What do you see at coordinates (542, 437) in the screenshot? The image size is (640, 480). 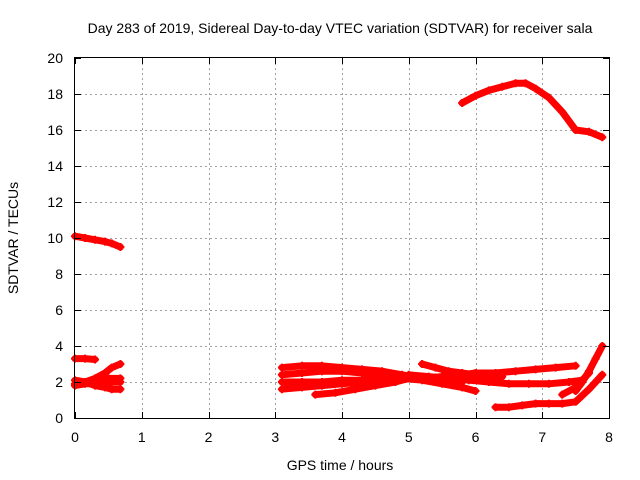 I see `x-tick-label: 7` at bounding box center [542, 437].